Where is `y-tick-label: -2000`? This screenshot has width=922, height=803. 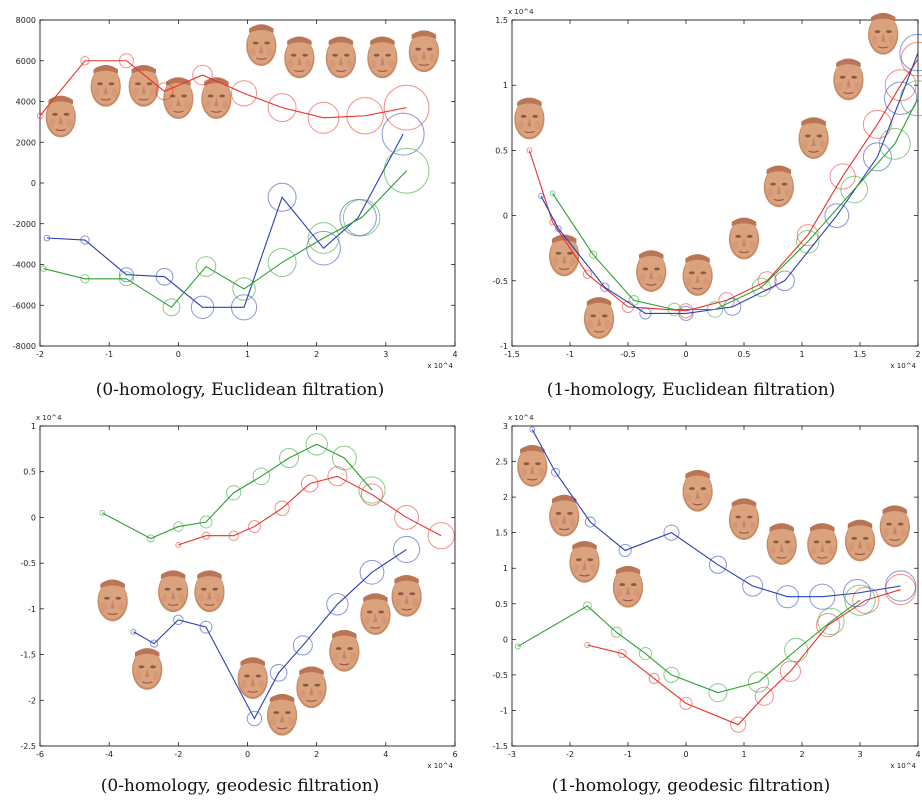
y-tick-label: -2000 is located at coordinates (24, 224).